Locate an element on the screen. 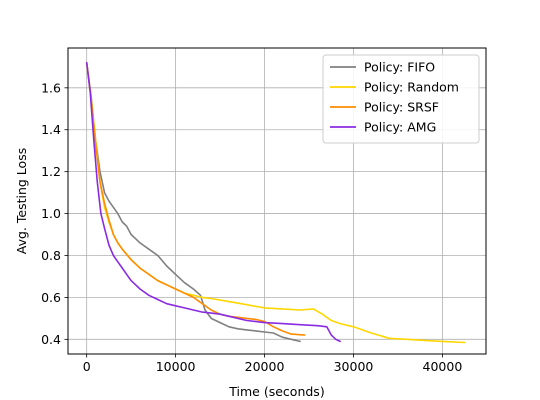 This screenshot has height=400, width=540. y-tick-label: 1.4 is located at coordinates (51, 129).